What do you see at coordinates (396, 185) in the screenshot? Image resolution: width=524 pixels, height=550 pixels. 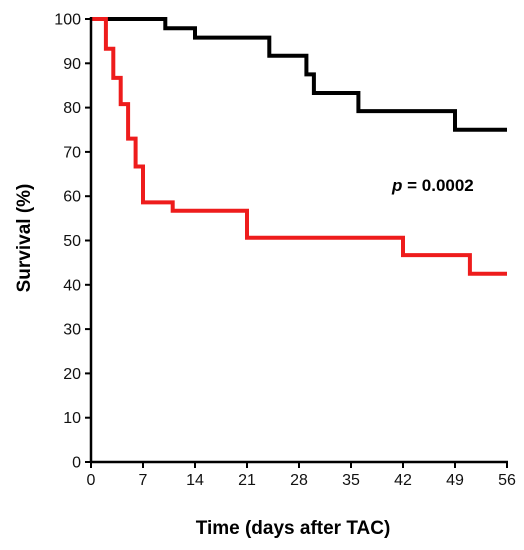 I see `p-value-symbol: p` at bounding box center [396, 185].